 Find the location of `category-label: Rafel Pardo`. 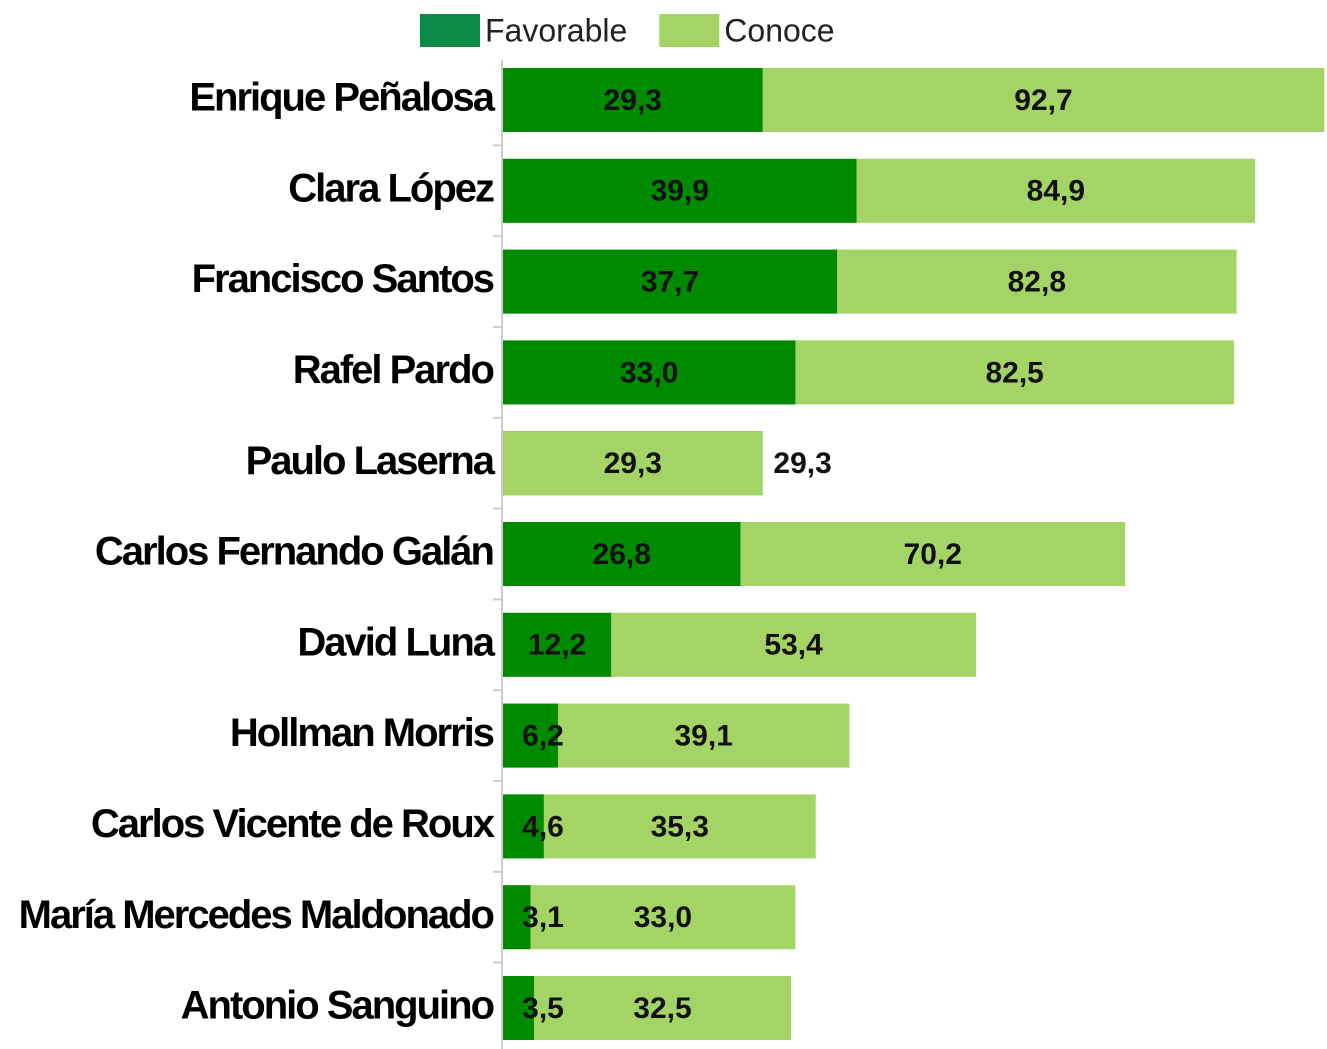

category-label: Rafel Pardo is located at coordinates (393, 370).